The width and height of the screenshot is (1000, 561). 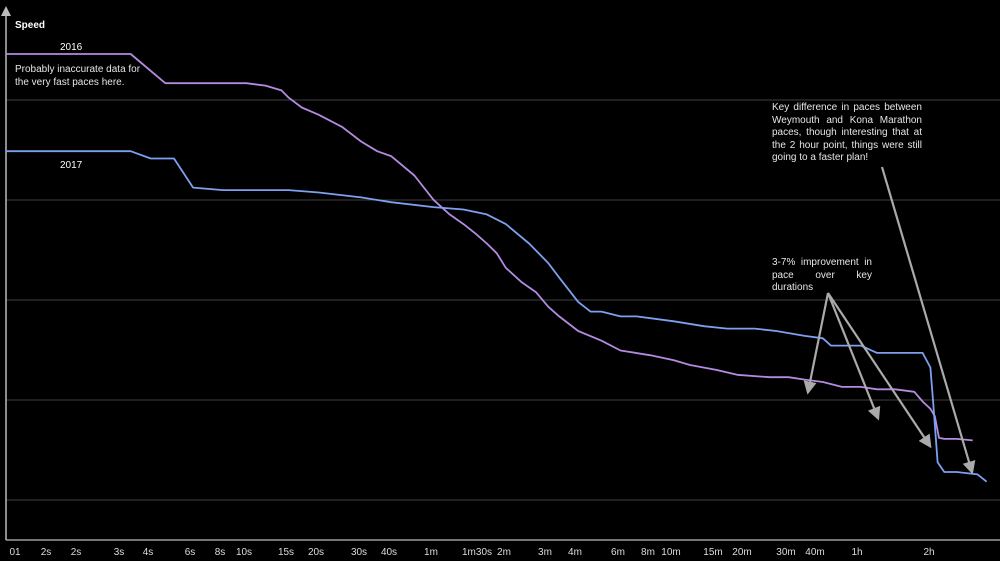 What do you see at coordinates (814, 552) in the screenshot?
I see `x-tick-label: 40m` at bounding box center [814, 552].